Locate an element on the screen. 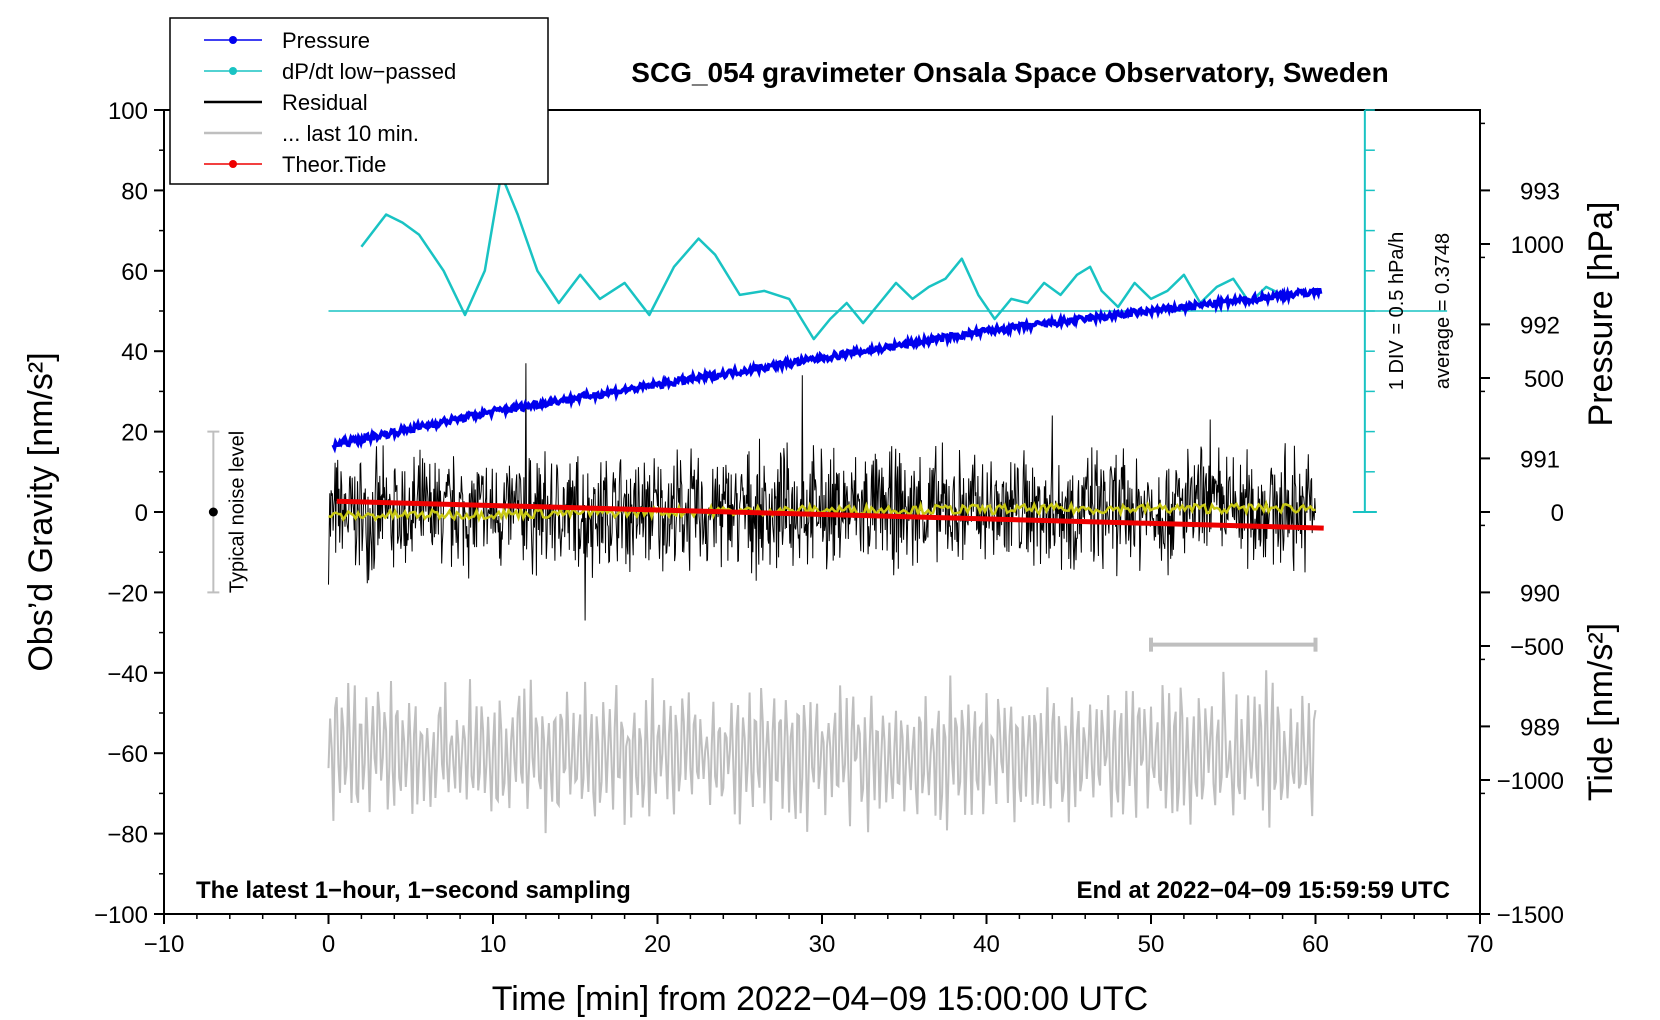  y-tick-label: 0 is located at coordinates (141, 513).